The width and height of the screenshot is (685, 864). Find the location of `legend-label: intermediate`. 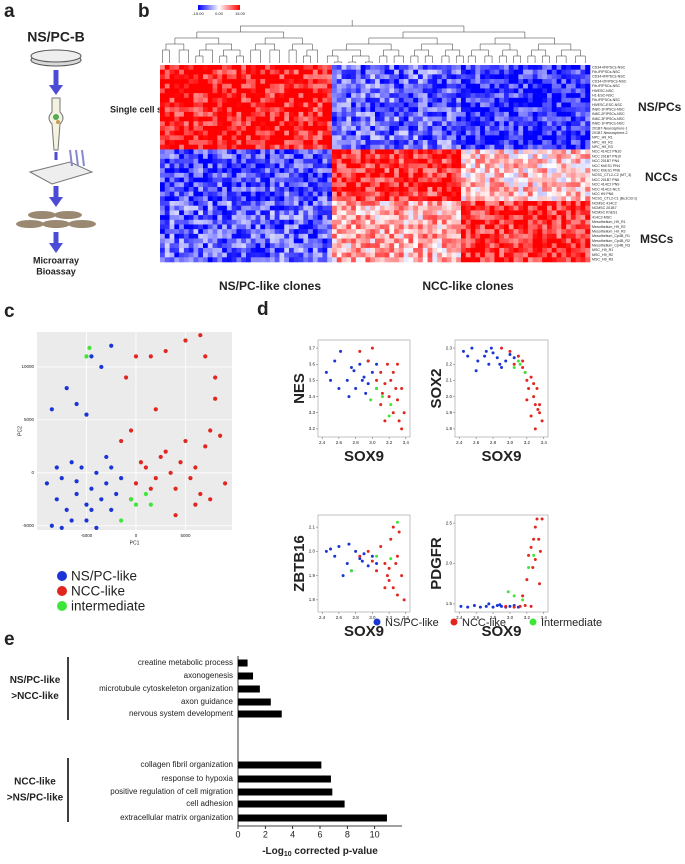

legend-label: intermediate is located at coordinates (108, 606).